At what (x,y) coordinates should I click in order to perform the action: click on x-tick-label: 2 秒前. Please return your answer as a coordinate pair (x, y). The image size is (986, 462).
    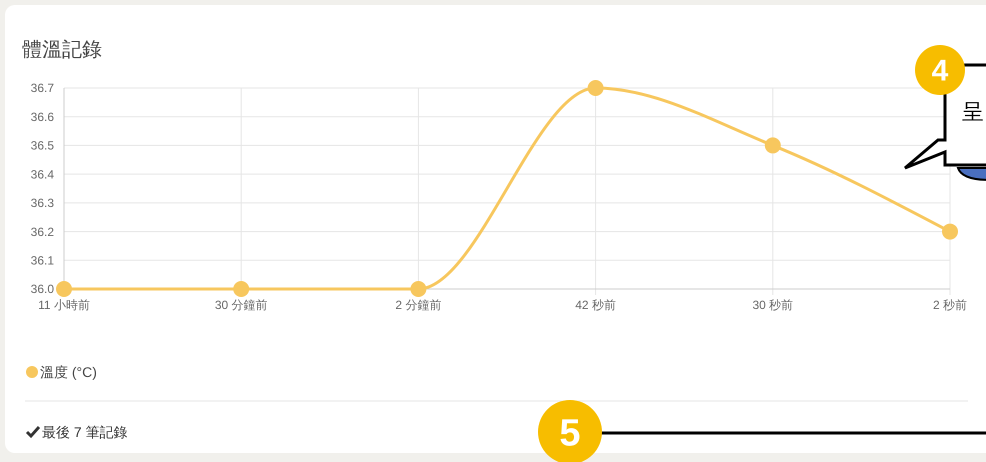
    Looking at the image, I should click on (950, 305).